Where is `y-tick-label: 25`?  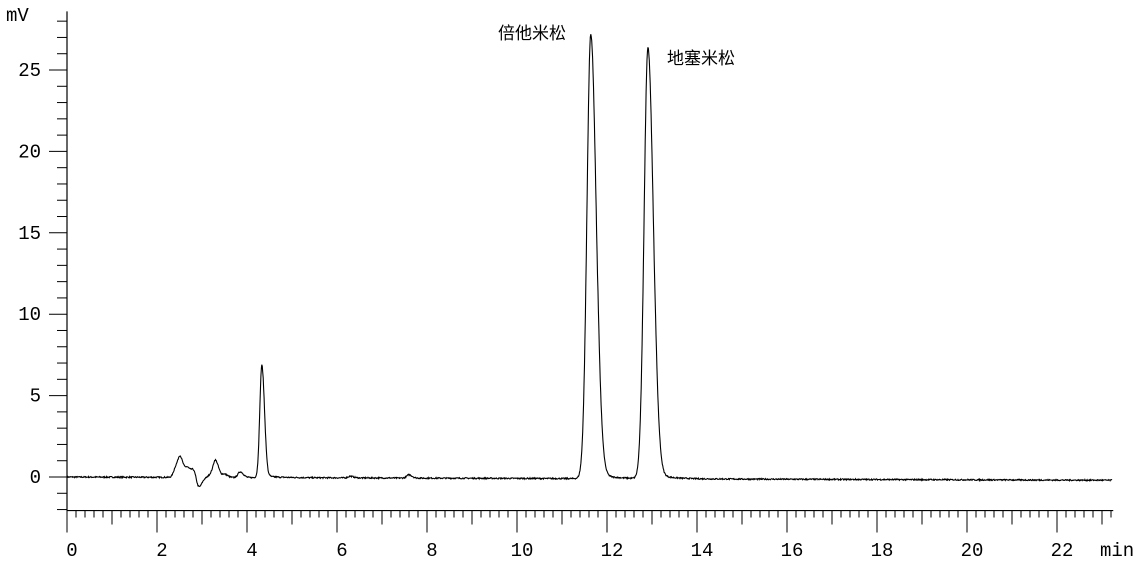 y-tick-label: 25 is located at coordinates (29, 71).